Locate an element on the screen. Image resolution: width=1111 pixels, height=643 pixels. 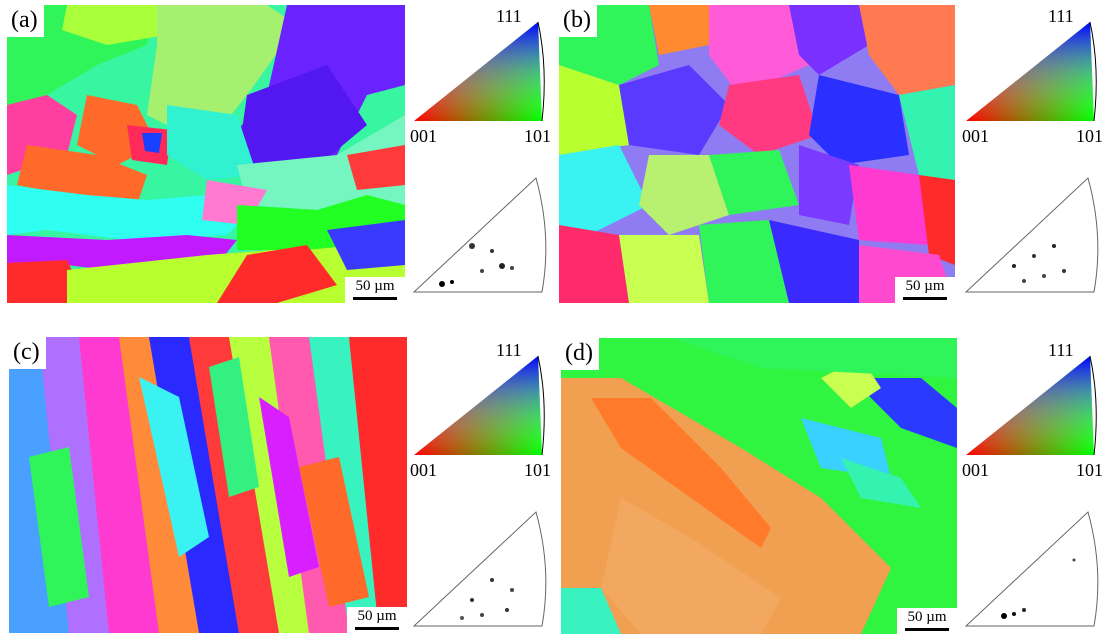
panel-label: (d) is located at coordinates (580, 354).